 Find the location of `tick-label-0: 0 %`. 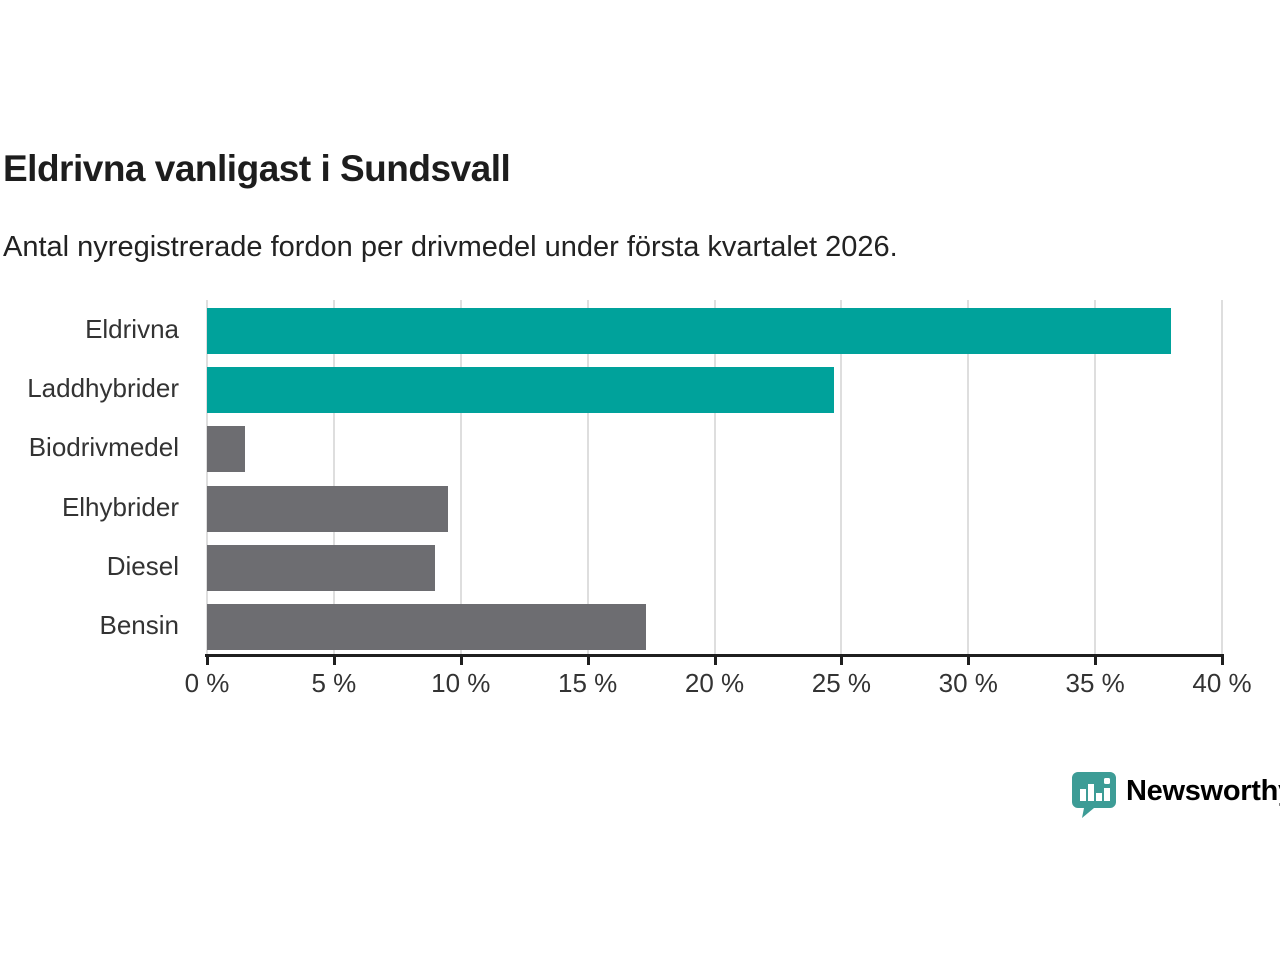

tick-label-0: 0 % is located at coordinates (207, 683).